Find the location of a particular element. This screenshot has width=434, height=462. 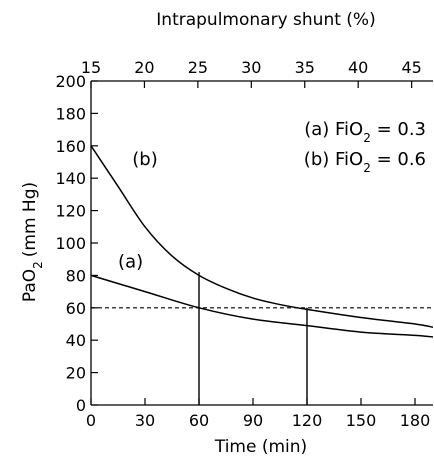

legend-entry-a-prefix: (a) FiO is located at coordinates (333, 129).